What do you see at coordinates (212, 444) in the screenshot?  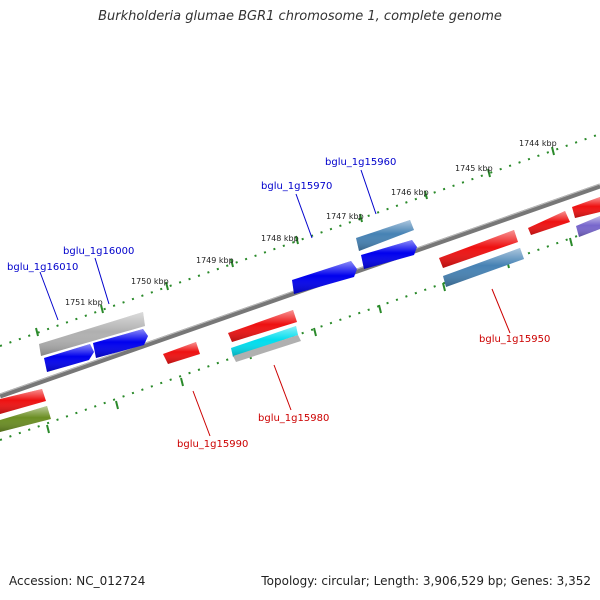 I see `gene-label-bglu_1g15990: bglu_1g15990` at bounding box center [212, 444].